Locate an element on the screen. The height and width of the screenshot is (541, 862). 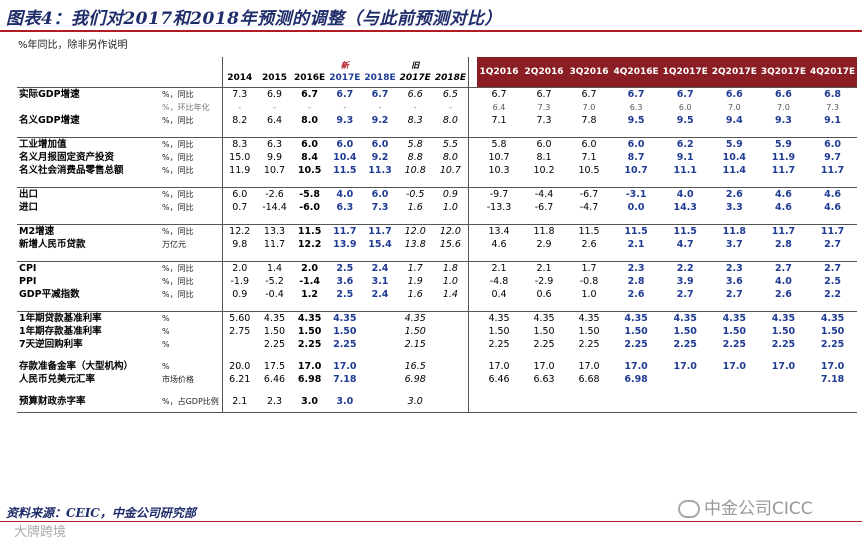
cell: 8.3 is located at coordinates (239, 144).